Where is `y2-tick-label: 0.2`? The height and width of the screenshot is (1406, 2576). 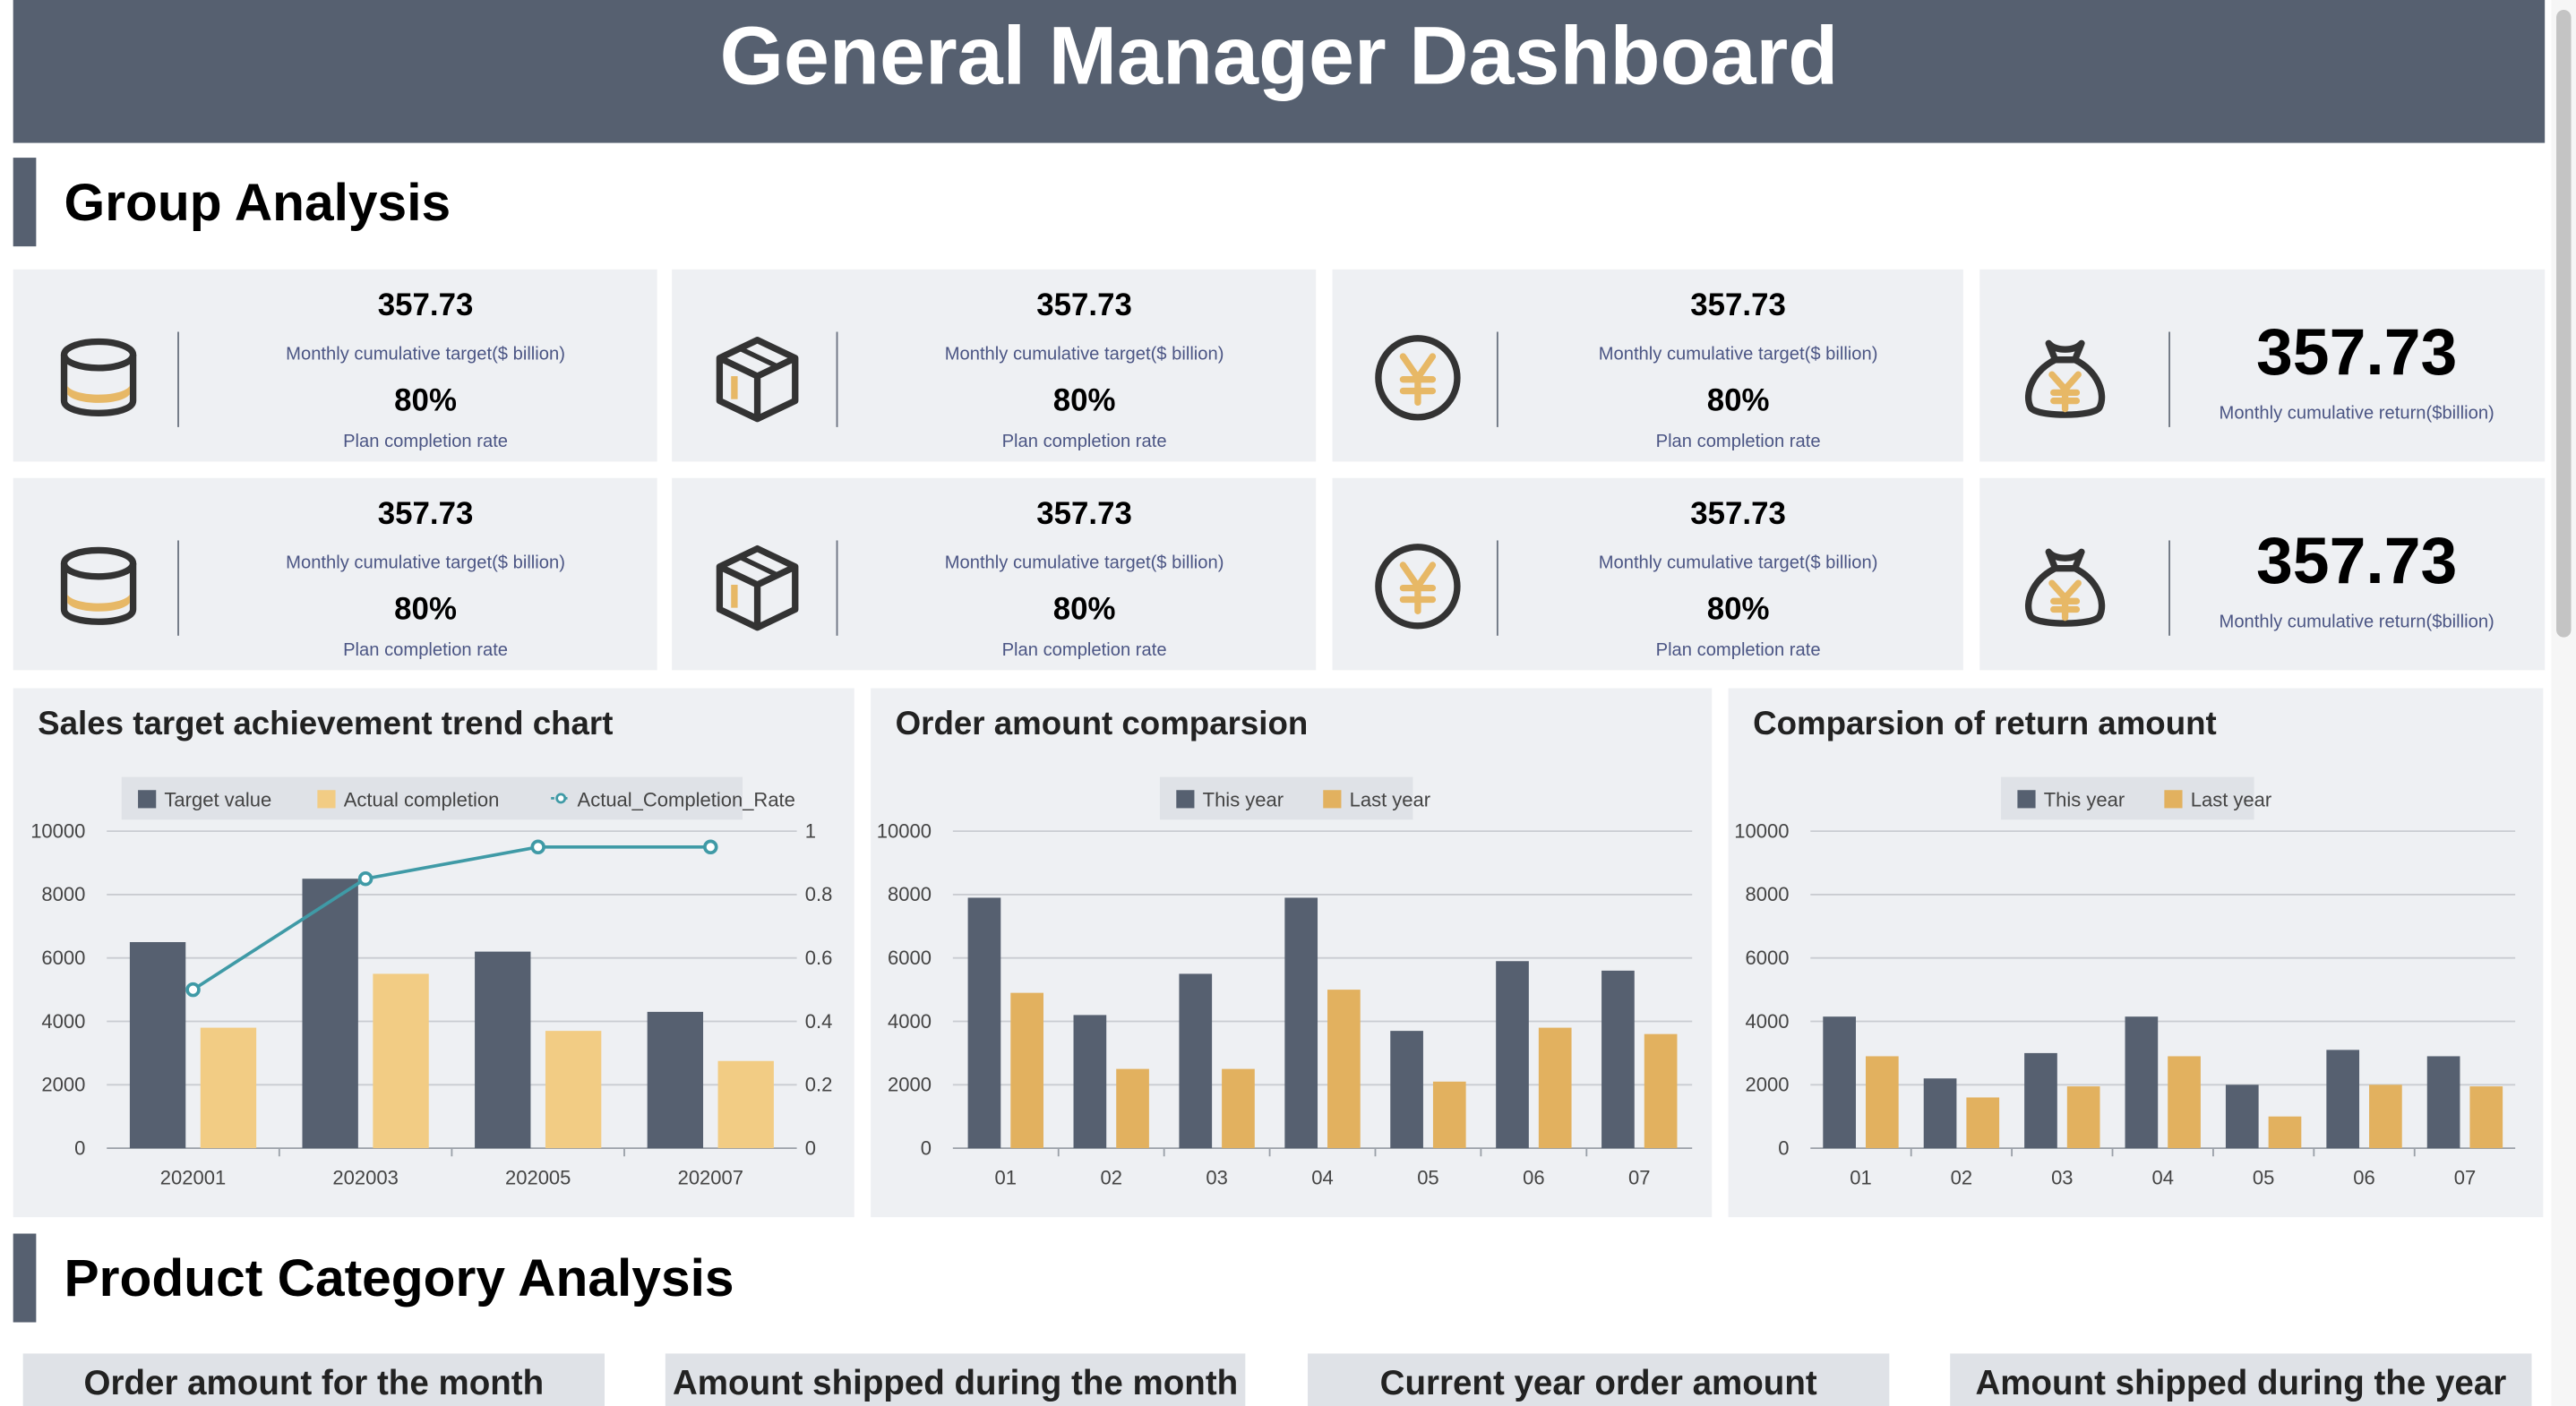
y2-tick-label: 0.2 is located at coordinates (819, 1085).